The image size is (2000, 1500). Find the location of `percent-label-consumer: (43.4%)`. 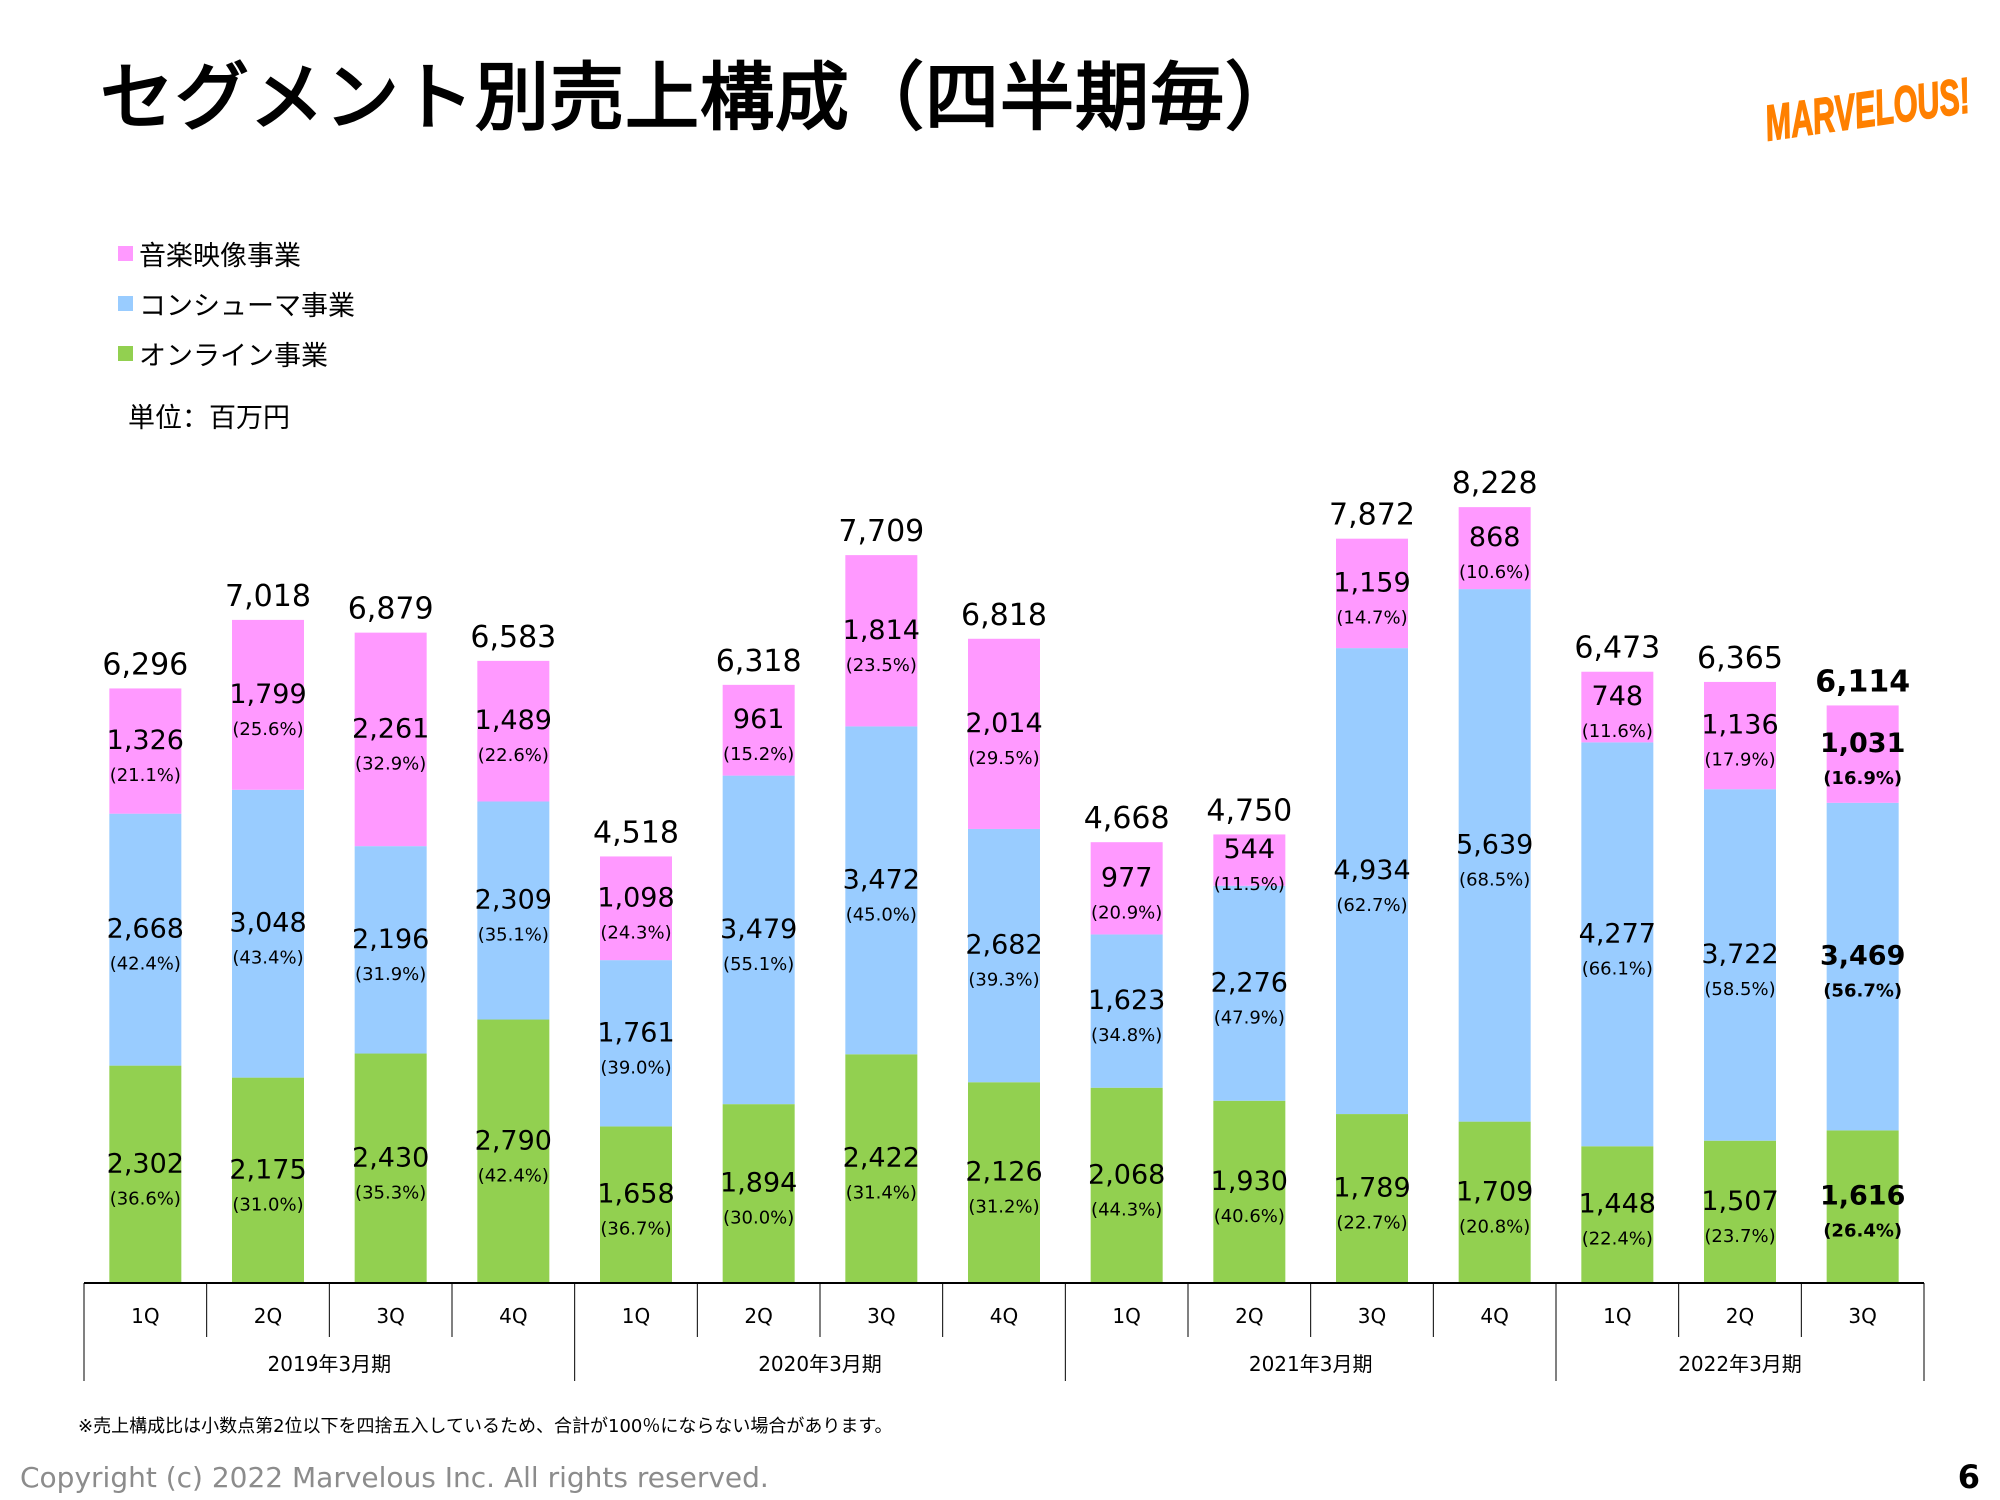

percent-label-consumer: (43.4%) is located at coordinates (267, 958).